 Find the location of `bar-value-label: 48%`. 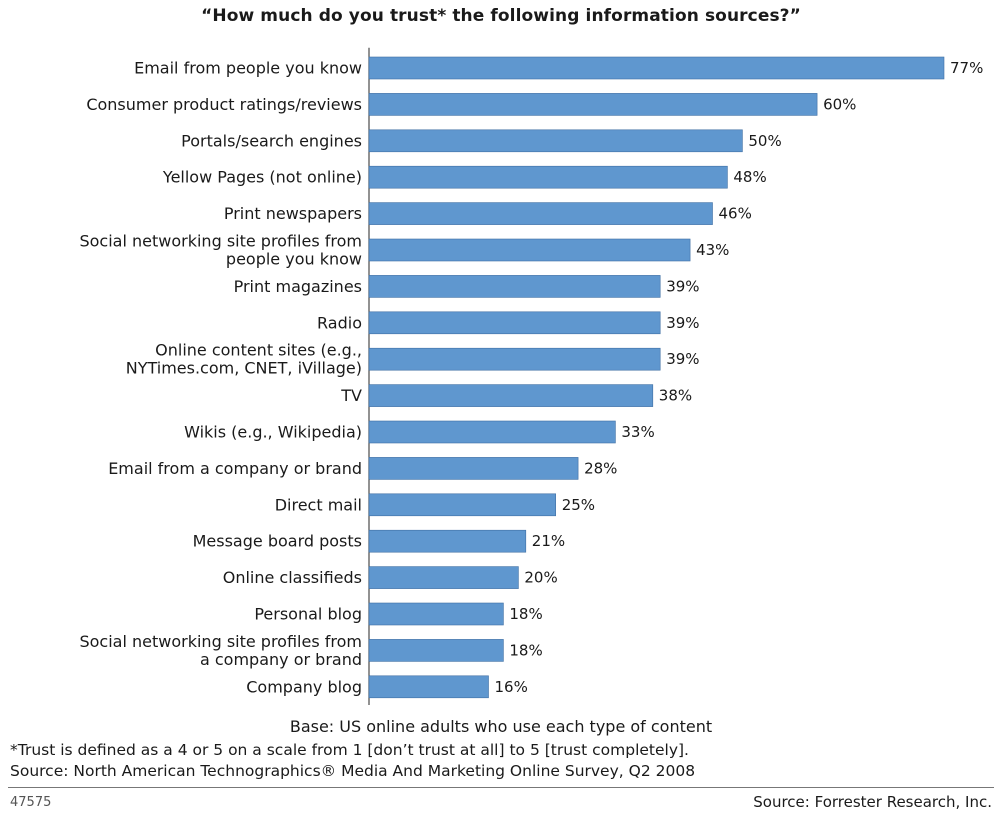

bar-value-label: 48% is located at coordinates (749, 177).